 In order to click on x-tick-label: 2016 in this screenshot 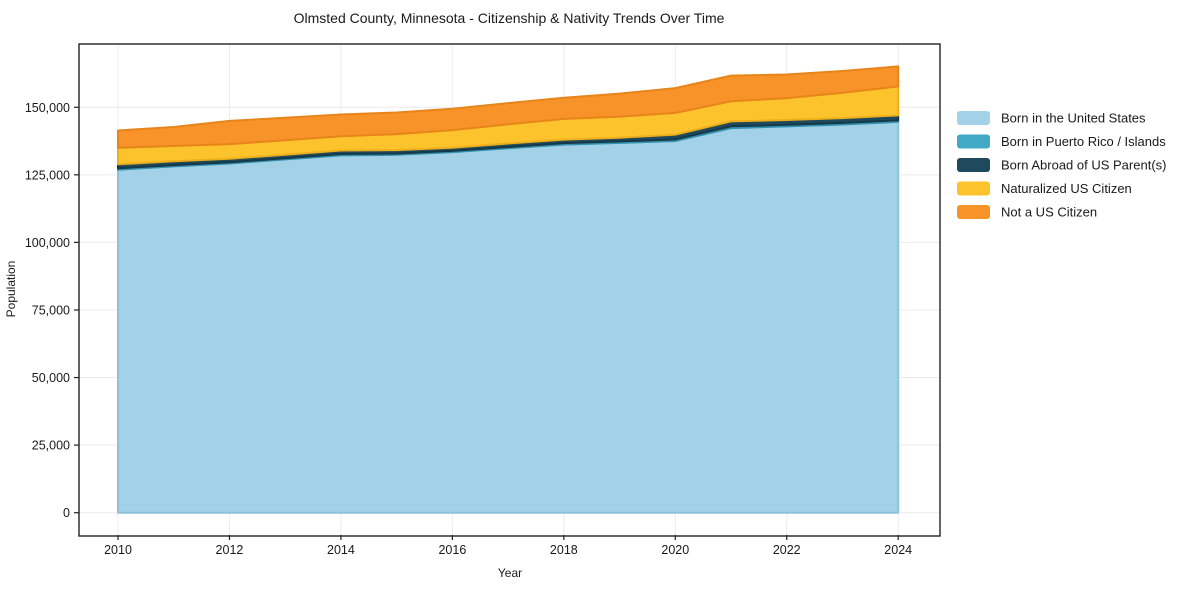, I will do `click(452, 550)`.